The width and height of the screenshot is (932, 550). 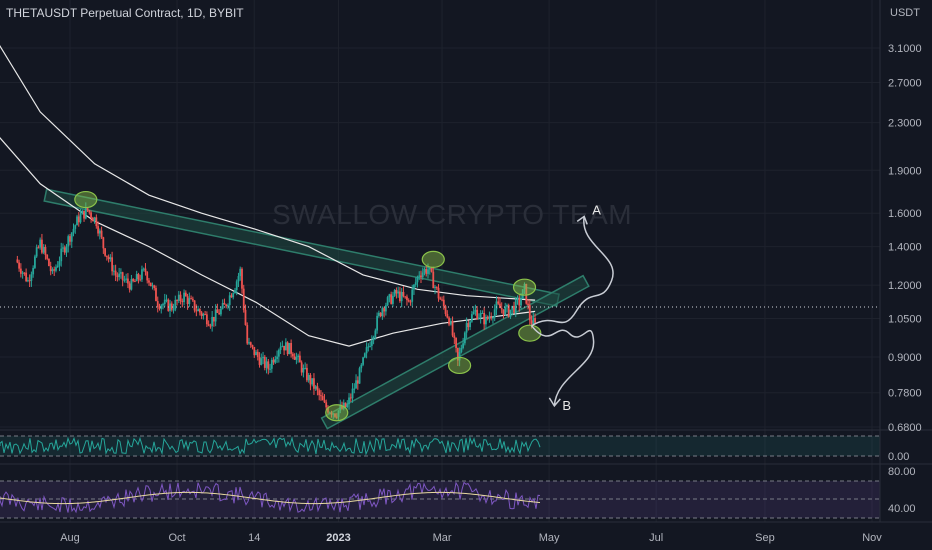 I want to click on time-tick-label: Aug, so click(x=70, y=538).